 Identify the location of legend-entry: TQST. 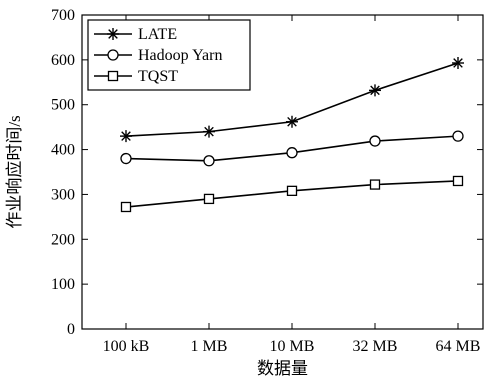
(136, 76).